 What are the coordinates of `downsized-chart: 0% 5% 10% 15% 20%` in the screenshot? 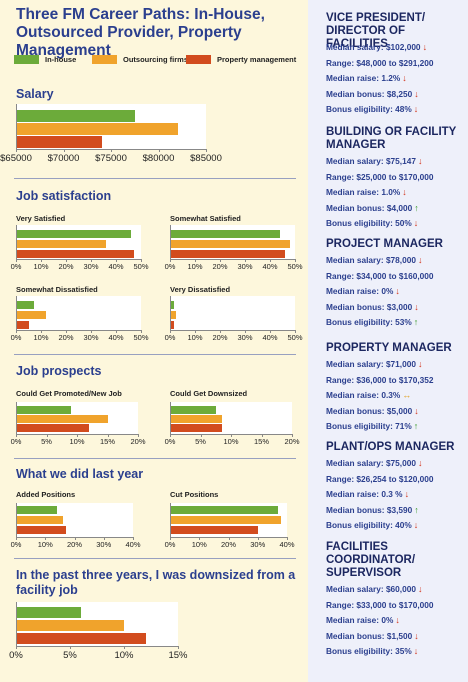 It's located at (232, 425).